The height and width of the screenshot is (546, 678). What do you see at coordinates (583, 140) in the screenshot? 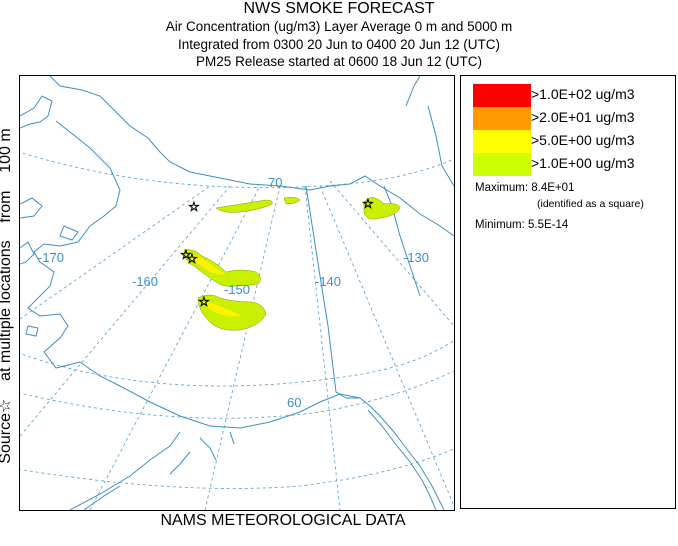
I see `legend-label: >5.0E+00 ug/m3` at bounding box center [583, 140].